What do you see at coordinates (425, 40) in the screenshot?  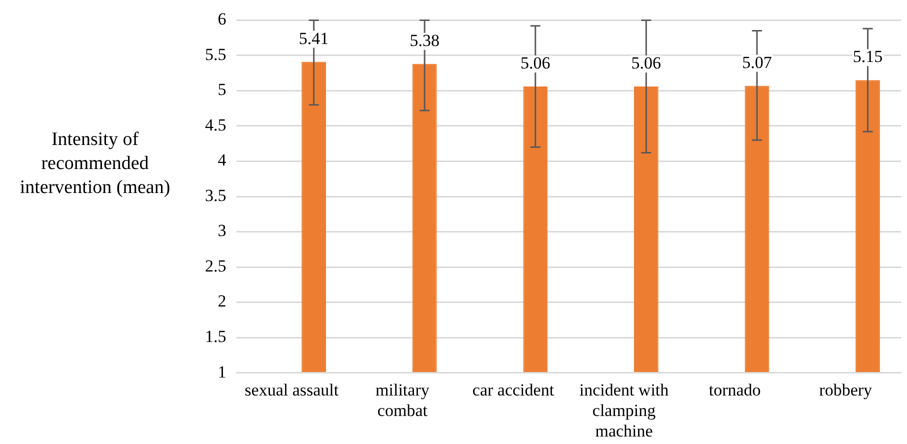 I see `data-label: 5.38` at bounding box center [425, 40].